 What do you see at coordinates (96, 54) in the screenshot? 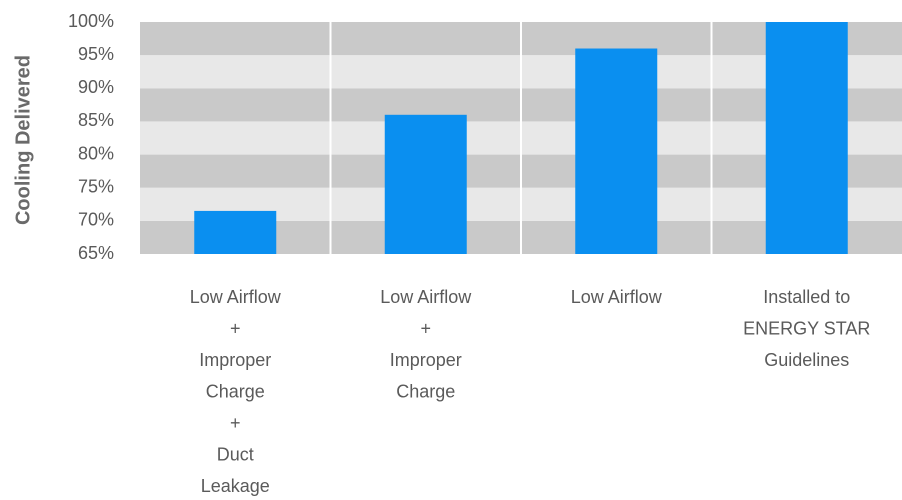
I see `y-tick-label: 95%` at bounding box center [96, 54].